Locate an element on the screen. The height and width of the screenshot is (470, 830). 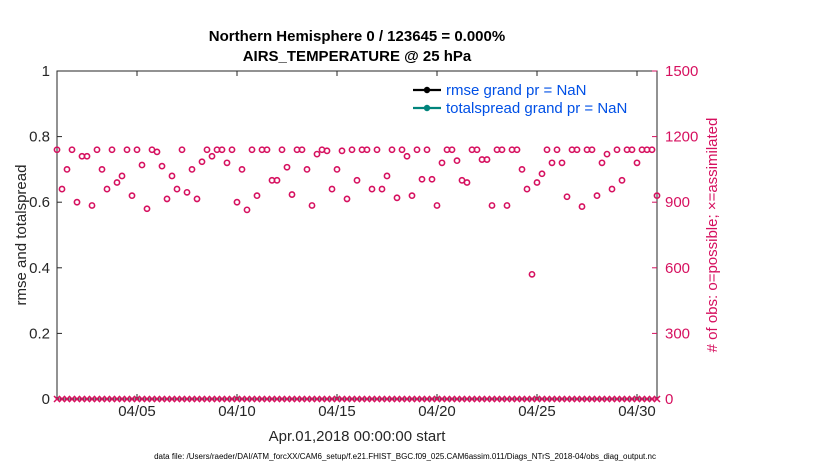
x-axis-label: Apr.01,2018 00:00:00 start is located at coordinates (358, 436).